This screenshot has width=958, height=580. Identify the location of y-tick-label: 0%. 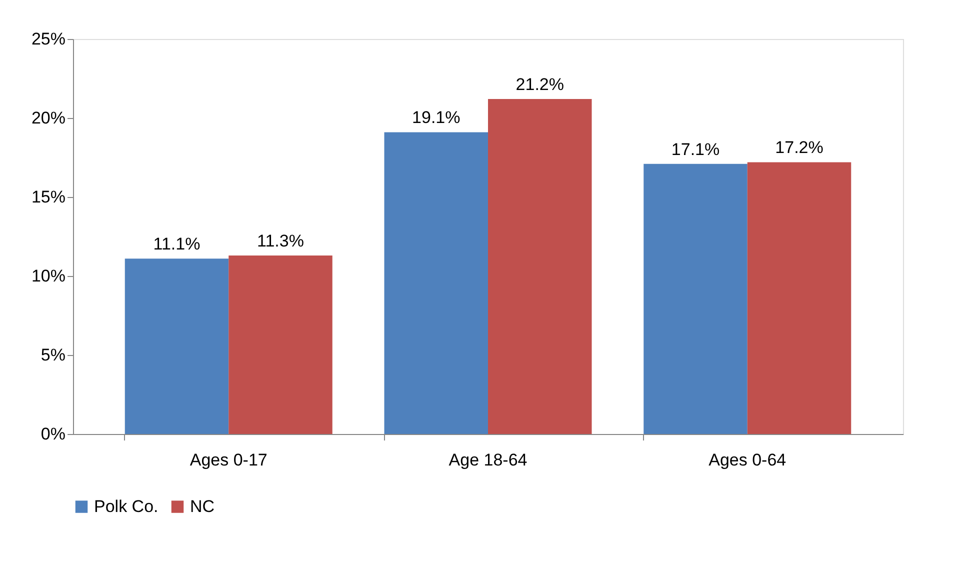
(53, 434).